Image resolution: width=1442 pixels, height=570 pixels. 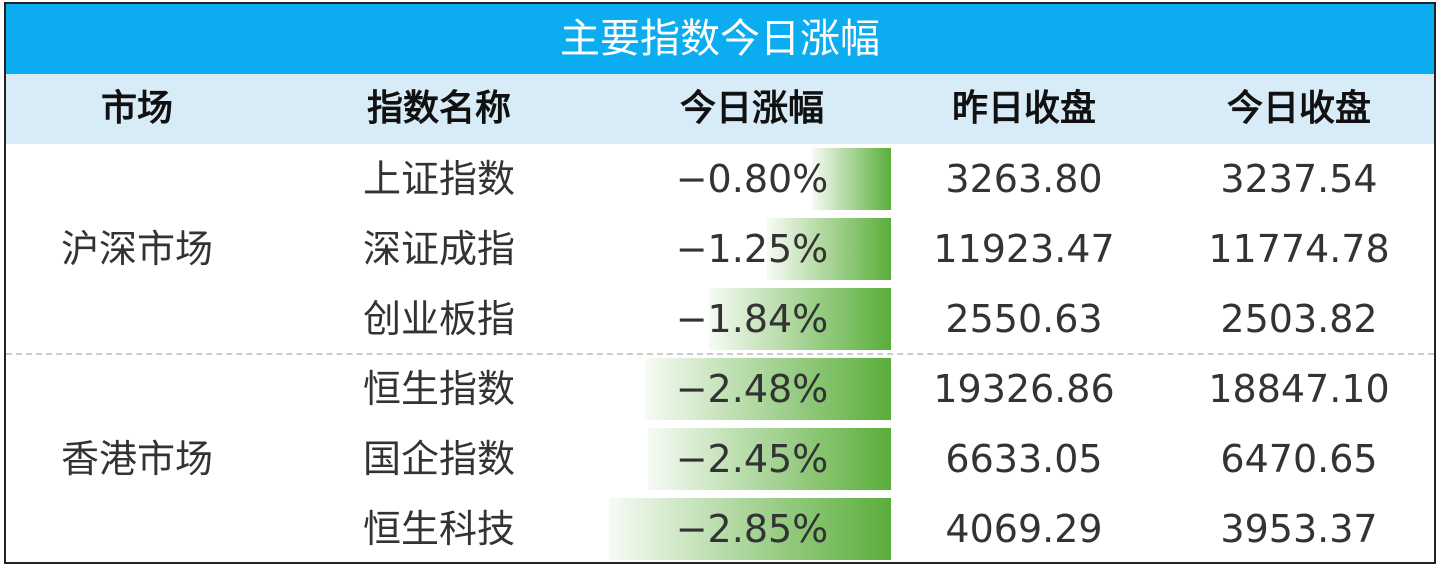 I want to click on close: 6470.65, so click(x=1299, y=459).